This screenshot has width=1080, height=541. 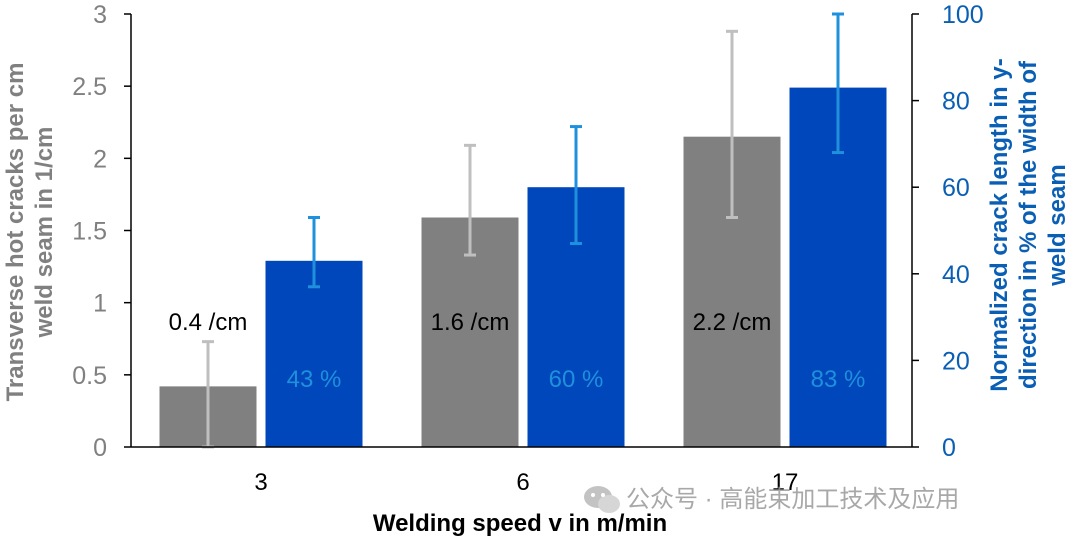 What do you see at coordinates (314, 379) in the screenshot?
I see `data-label-normalized-crack-length: 43 %` at bounding box center [314, 379].